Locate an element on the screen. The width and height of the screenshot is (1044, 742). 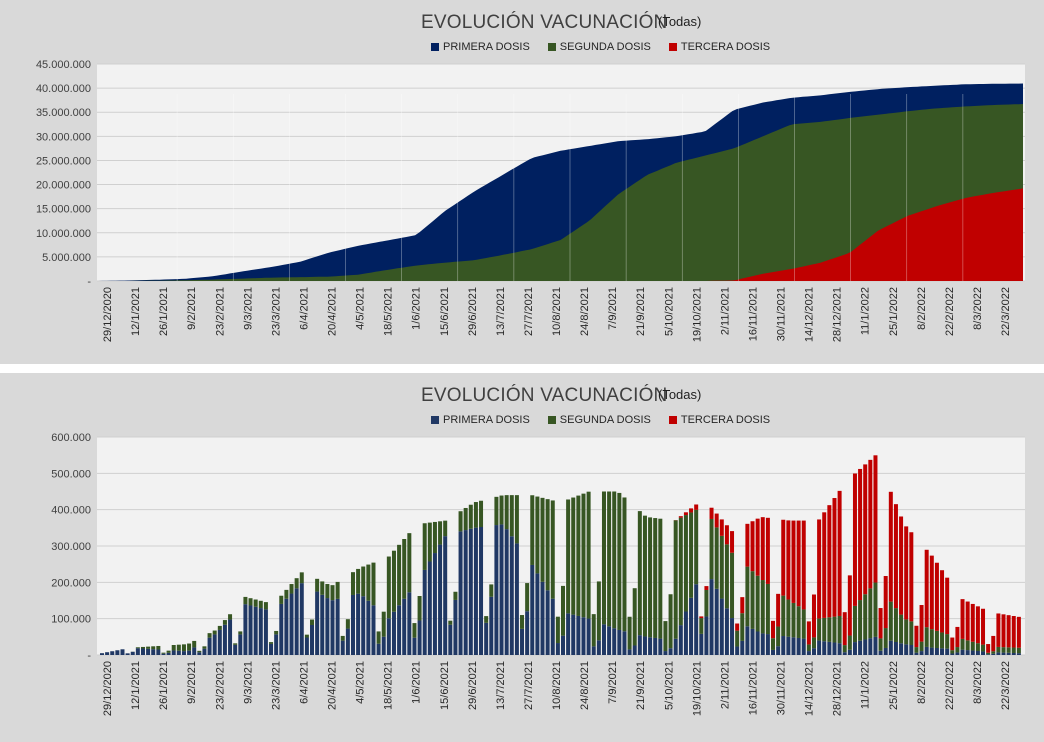
x-tick-label: 9/3/2021 is located at coordinates (248, 308).